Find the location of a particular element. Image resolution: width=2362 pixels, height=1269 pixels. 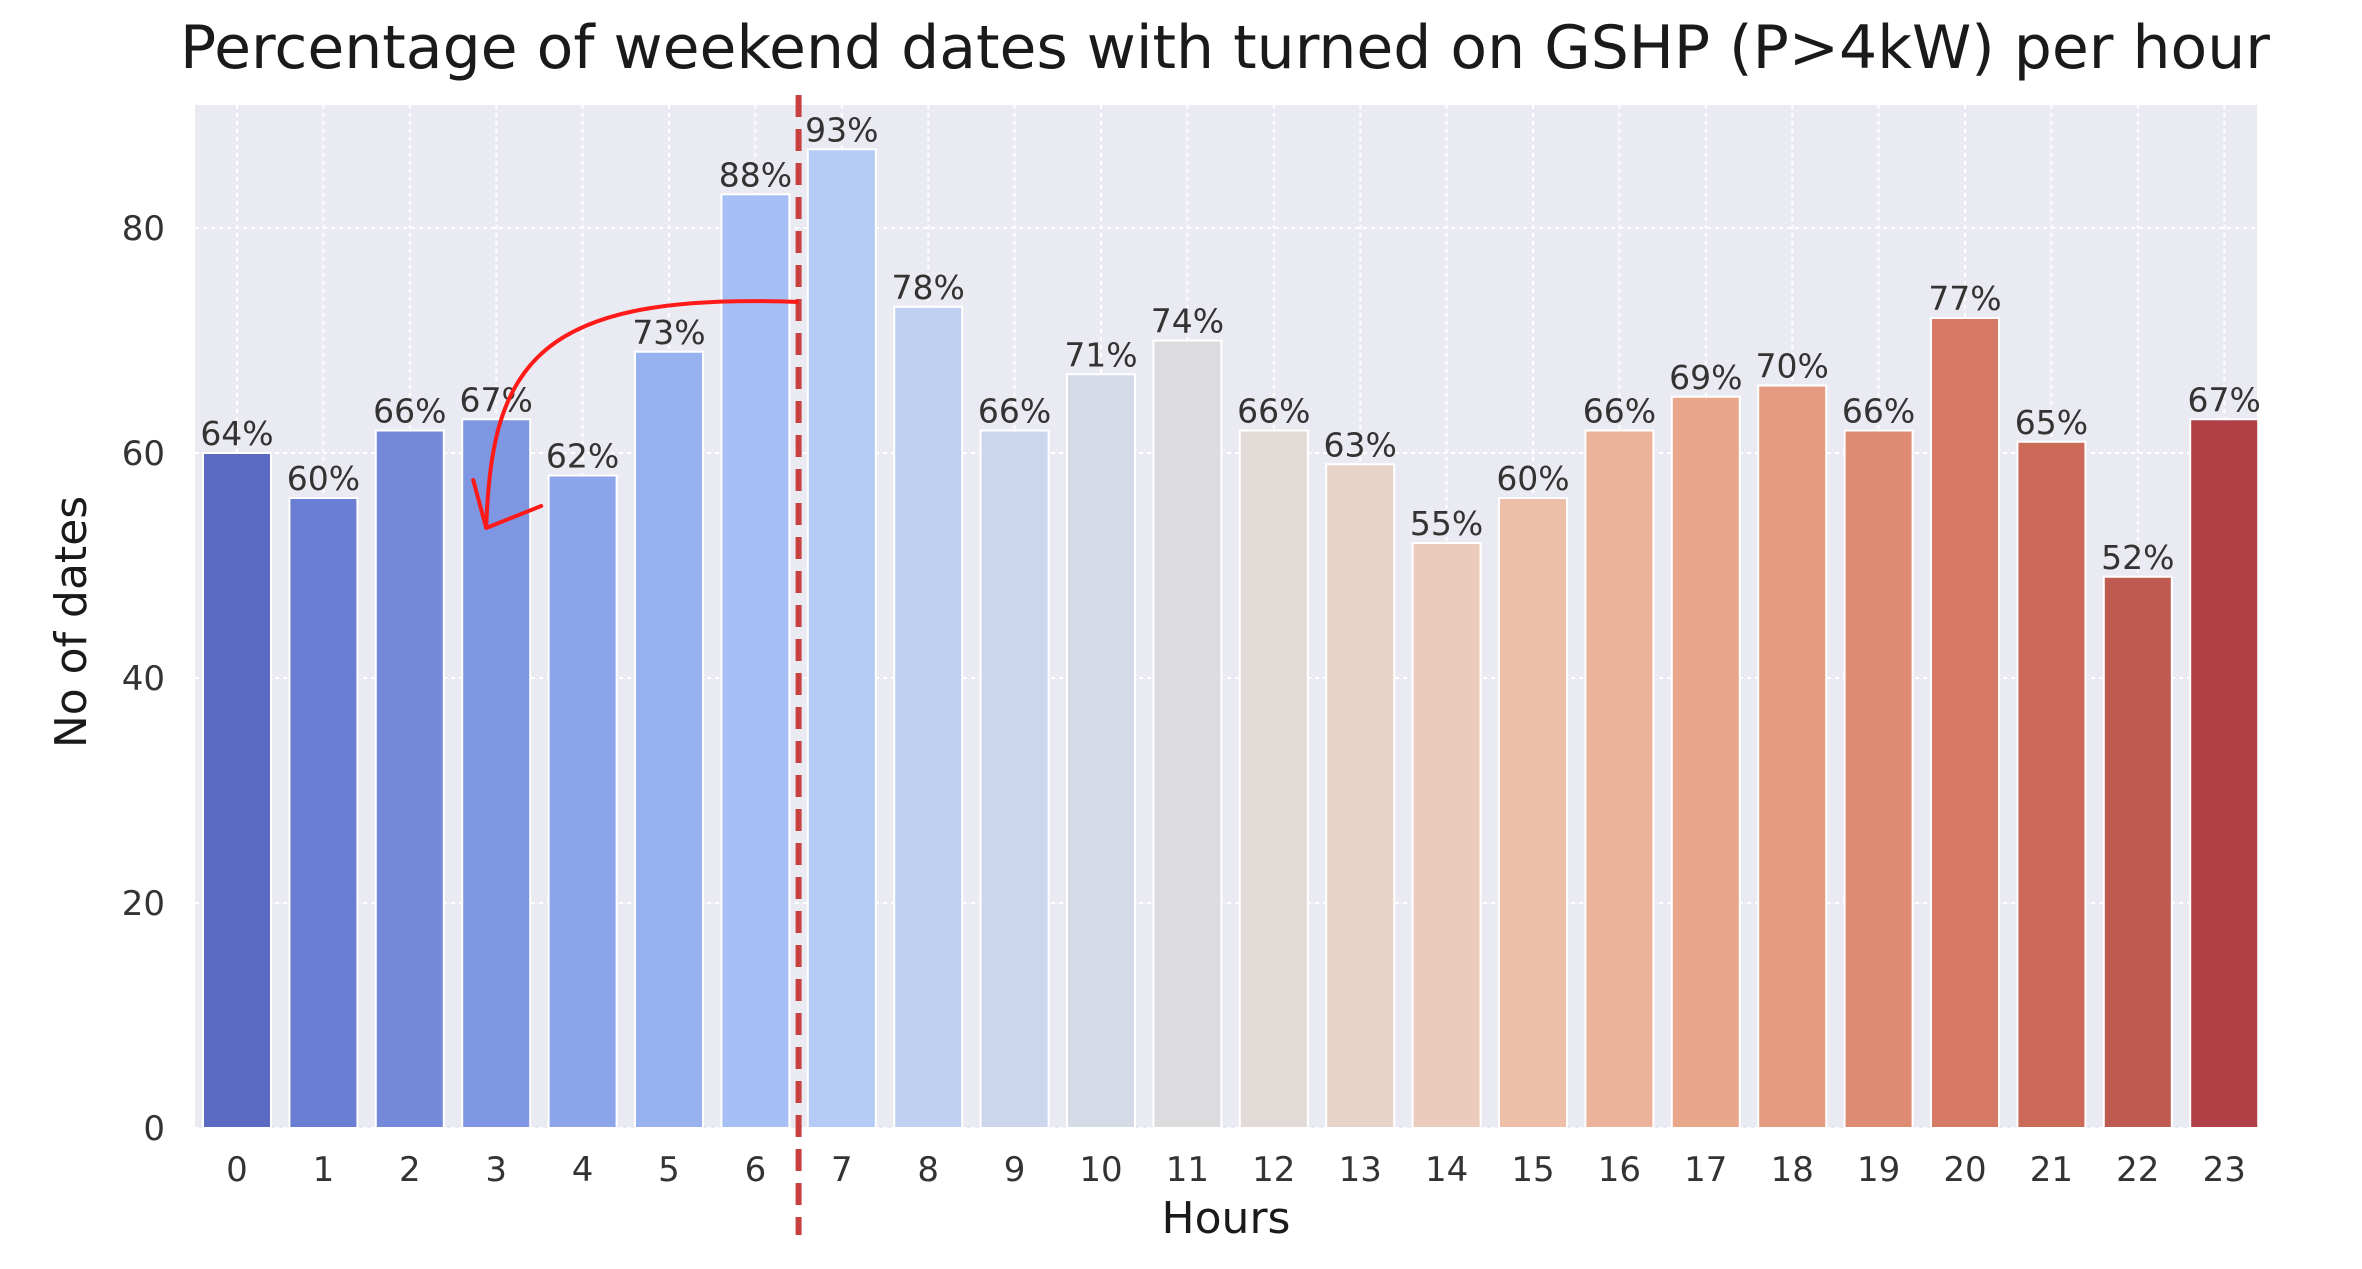

y-tick-label: 60 is located at coordinates (143, 454).